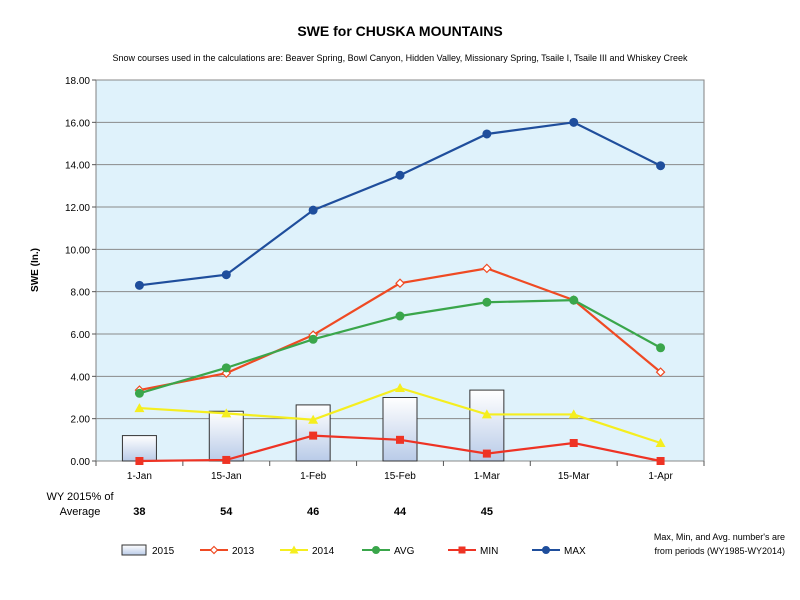 This screenshot has width=800, height=600. Describe the element at coordinates (575, 551) in the screenshot. I see `legend-label-MAX: MAX` at that location.